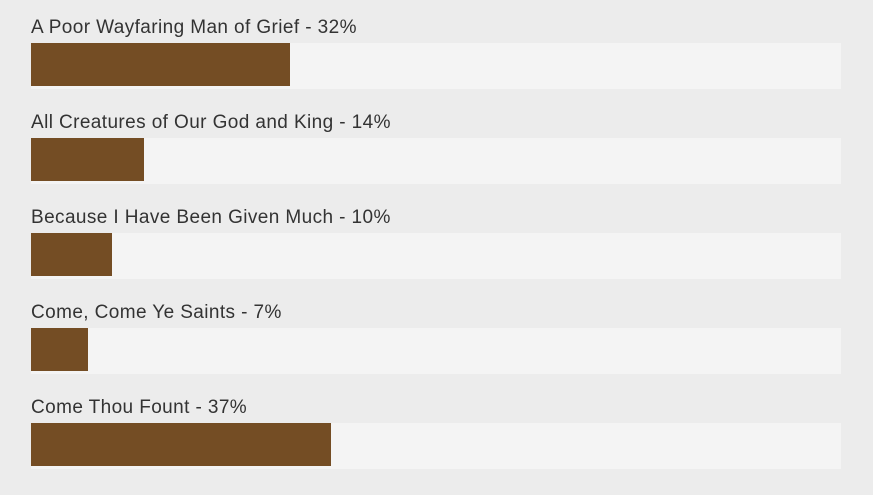 This screenshot has height=495, width=873. What do you see at coordinates (211, 217) in the screenshot?
I see `poll-option-label: Because I Have Been Given Much - 10%` at bounding box center [211, 217].